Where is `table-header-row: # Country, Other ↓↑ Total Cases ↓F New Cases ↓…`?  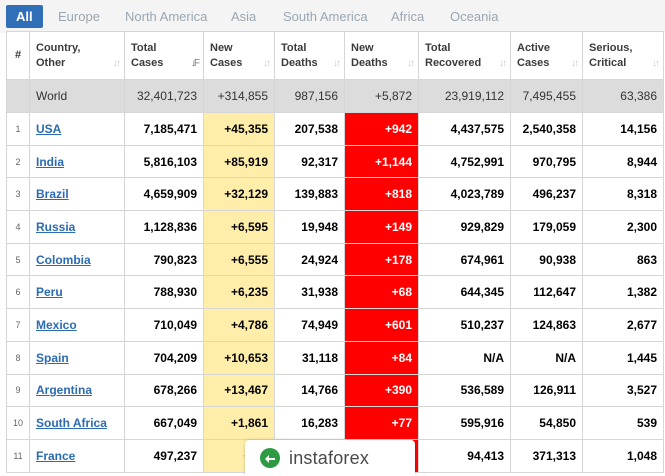
table-header-row: # Country, Other ↓↑ Total Cases ↓F New Cases ↓… is located at coordinates (335, 55).